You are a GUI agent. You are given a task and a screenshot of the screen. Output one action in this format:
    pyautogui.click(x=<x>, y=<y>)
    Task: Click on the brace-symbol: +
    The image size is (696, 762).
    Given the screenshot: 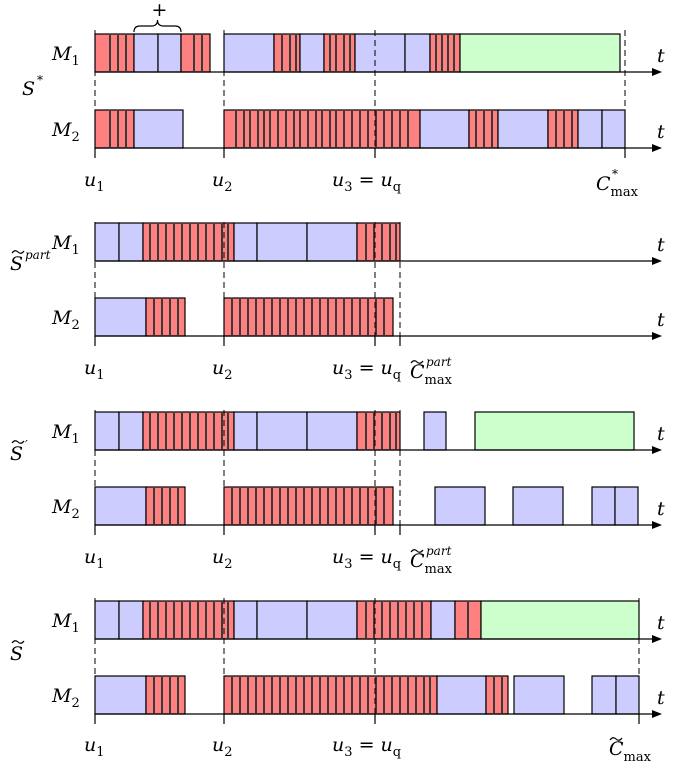 What is the action you would take?
    pyautogui.click(x=160, y=10)
    